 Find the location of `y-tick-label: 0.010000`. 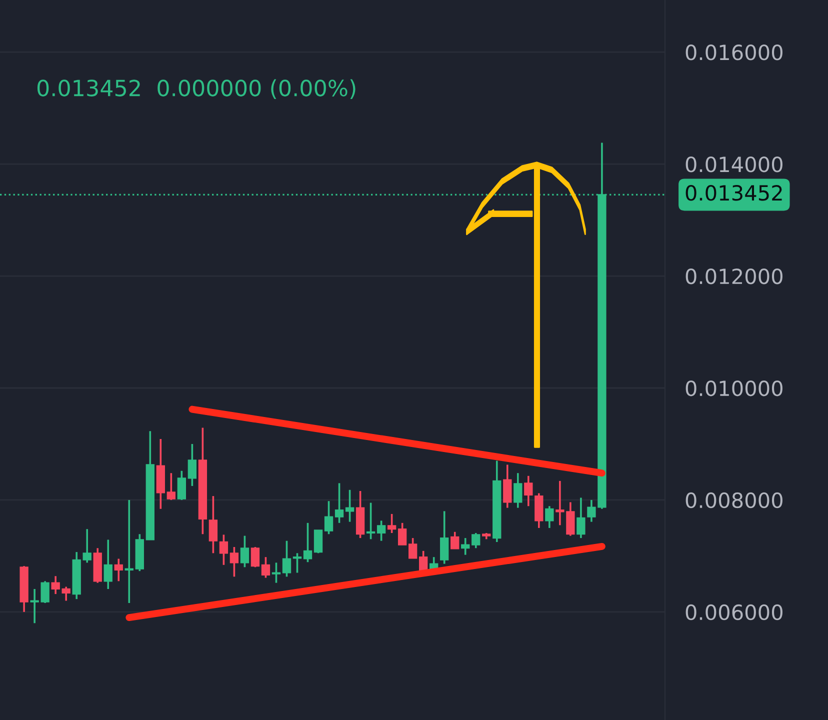

y-tick-label: 0.010000 is located at coordinates (734, 388).